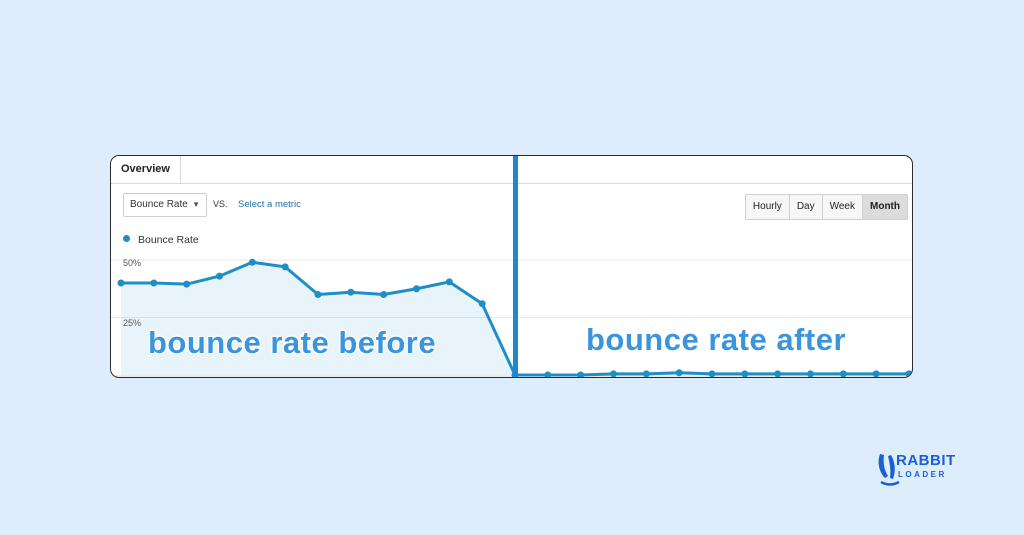  Describe the element at coordinates (126, 238) in the screenshot. I see `legend-dot-icon` at that location.